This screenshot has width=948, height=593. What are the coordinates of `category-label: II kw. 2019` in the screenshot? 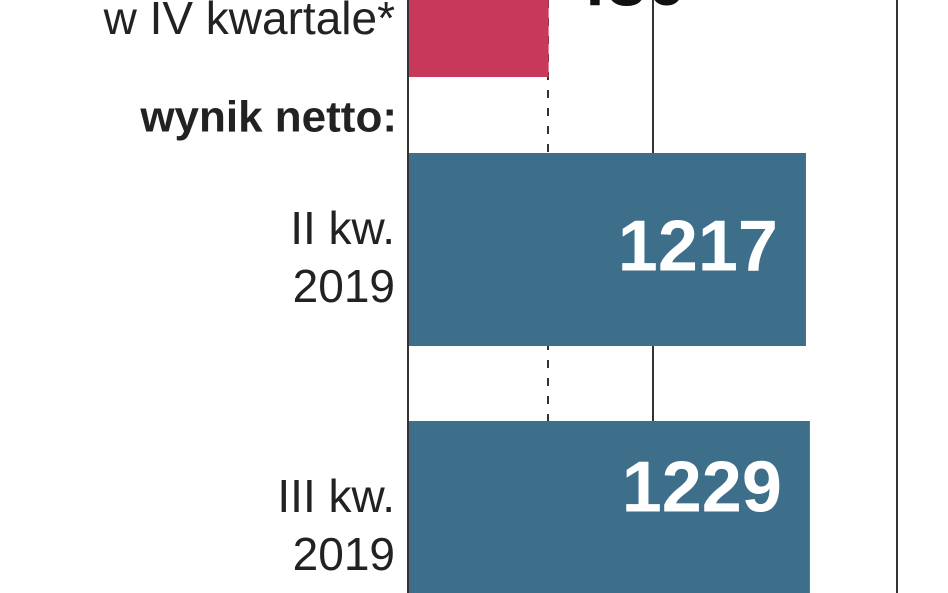 It's located at (342, 257).